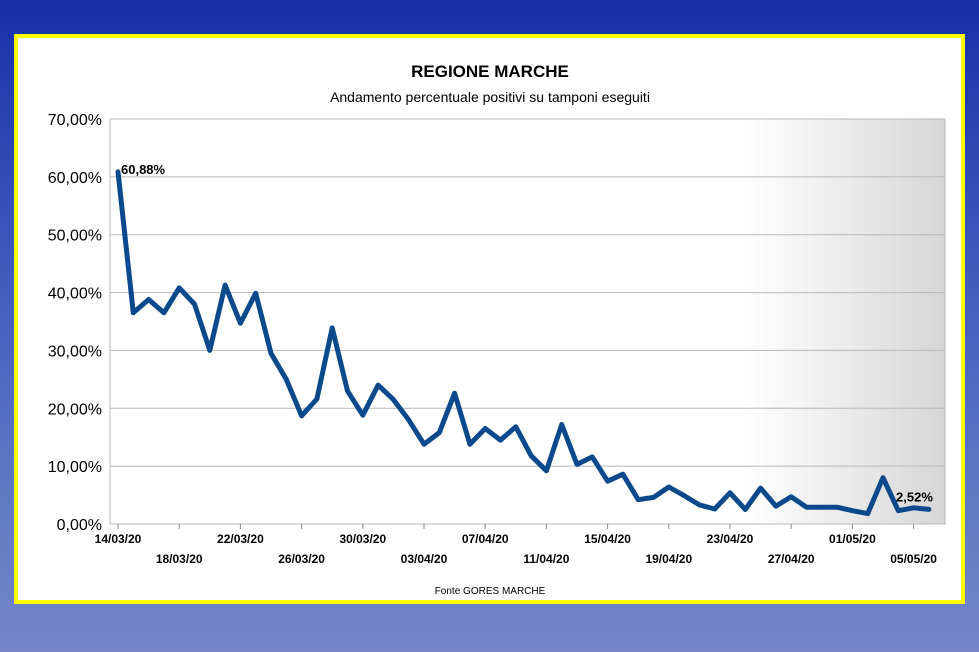 The image size is (979, 652). I want to click on x-tick-label: 22/03/20, so click(240, 539).